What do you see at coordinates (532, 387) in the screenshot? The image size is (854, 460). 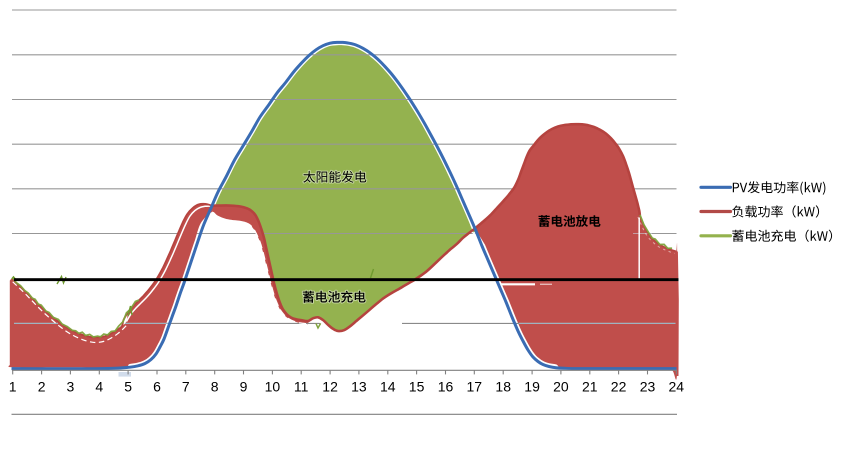 I see `svg-text: 19` at bounding box center [532, 387].